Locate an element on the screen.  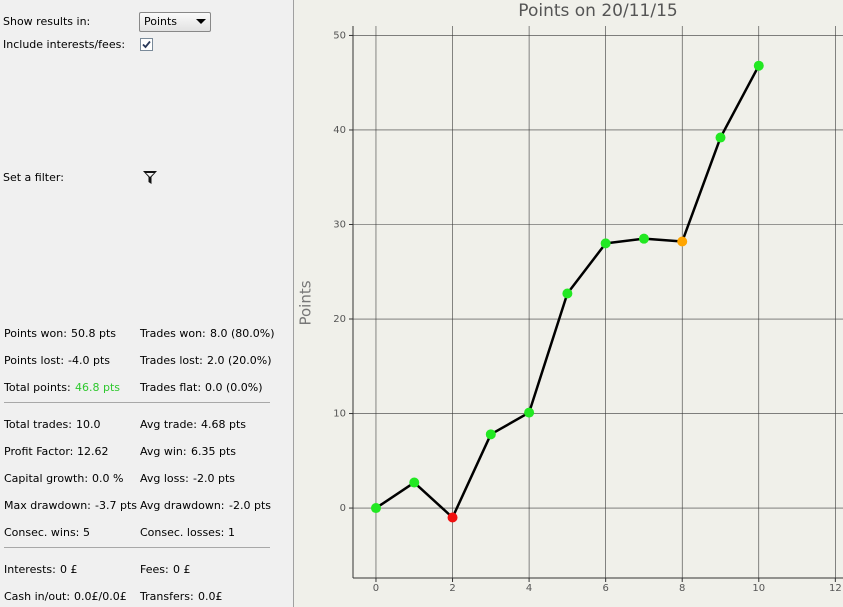
stat-value: 0.0£/0.0£ is located at coordinates (100, 596).